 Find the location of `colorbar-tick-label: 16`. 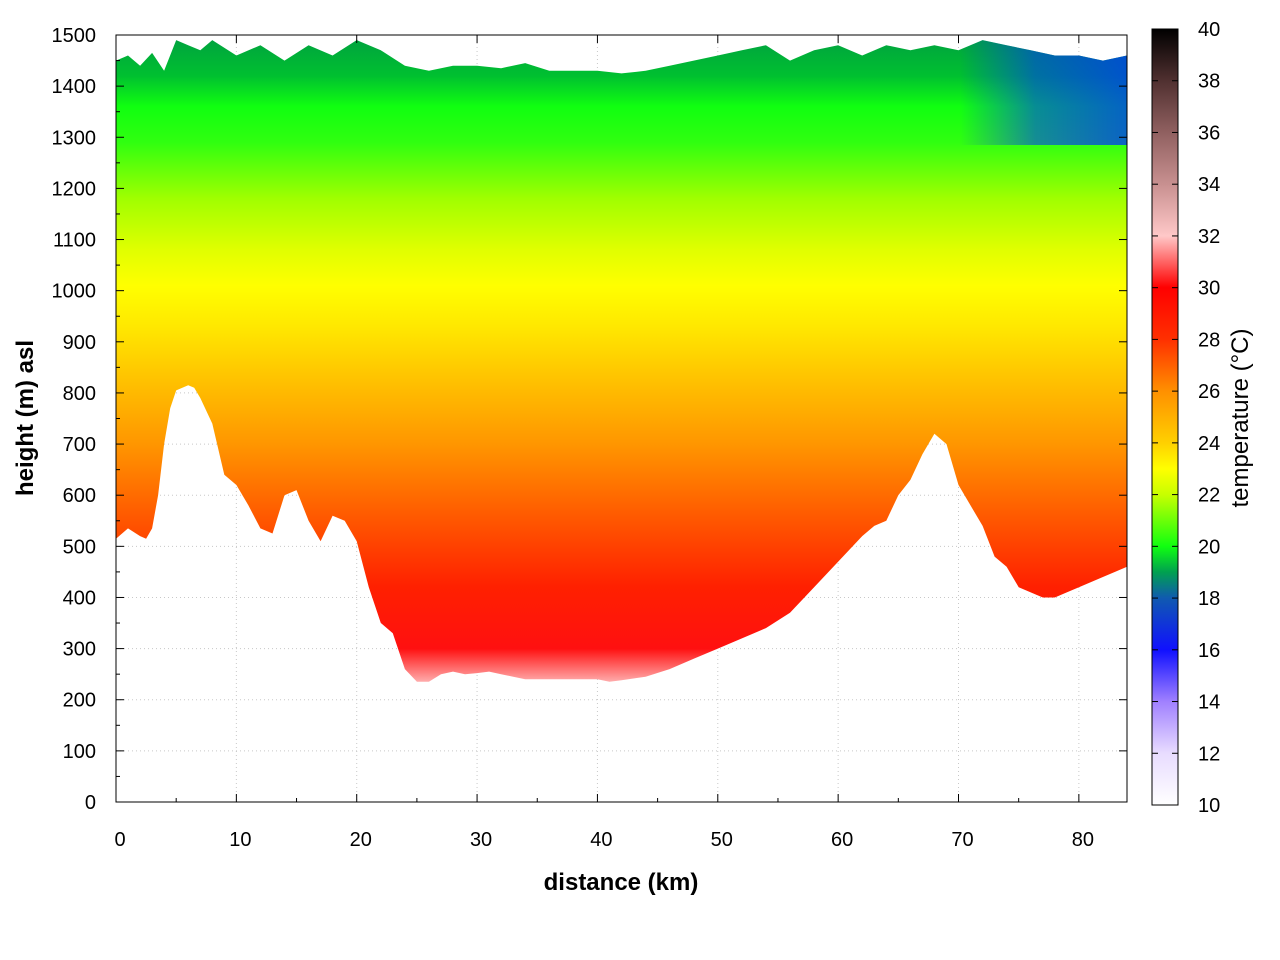

colorbar-tick-label: 16 is located at coordinates (1209, 651).